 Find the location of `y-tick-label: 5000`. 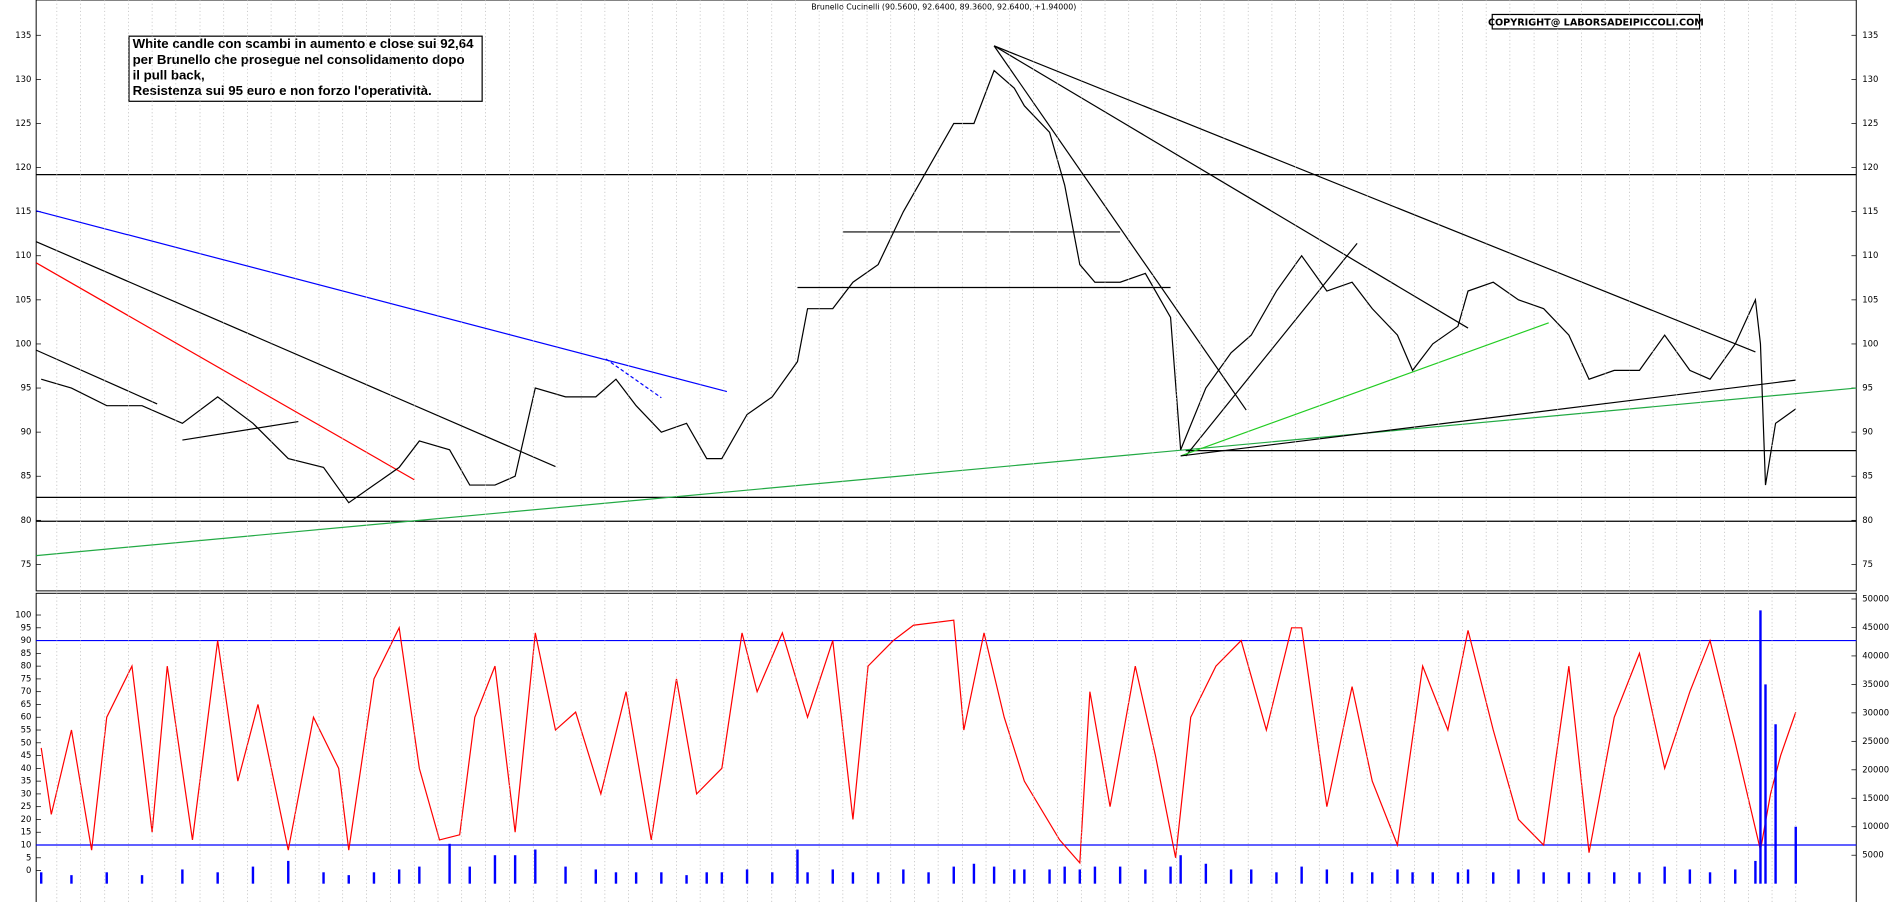

y-tick-label: 5000 is located at coordinates (1872, 855).